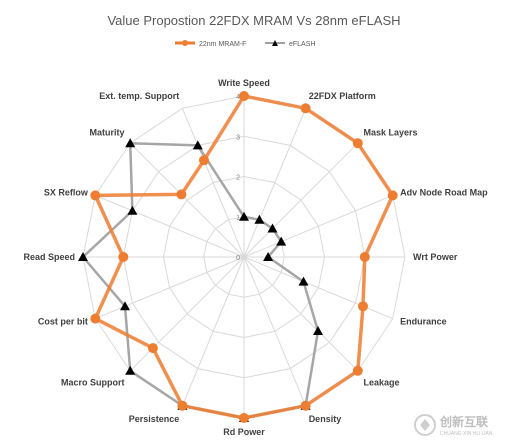 This screenshot has height=447, width=509. I want to click on radial-tick-label: 0, so click(238, 258).